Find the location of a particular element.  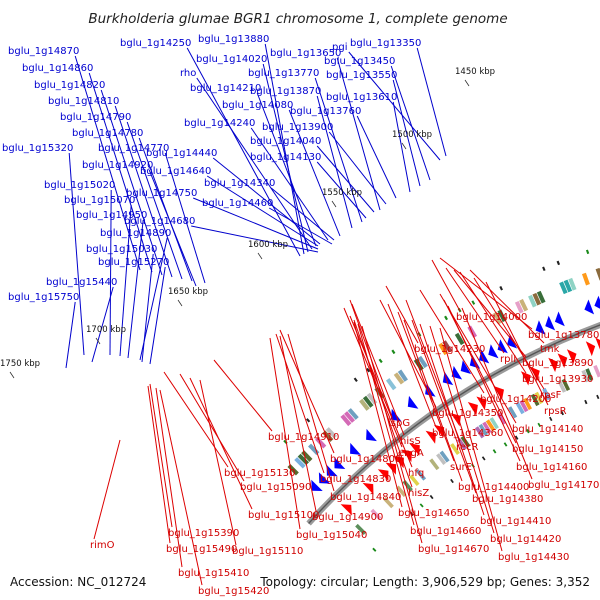

forward-gene-label: bglu_1g14750 is located at coordinates (161, 193).